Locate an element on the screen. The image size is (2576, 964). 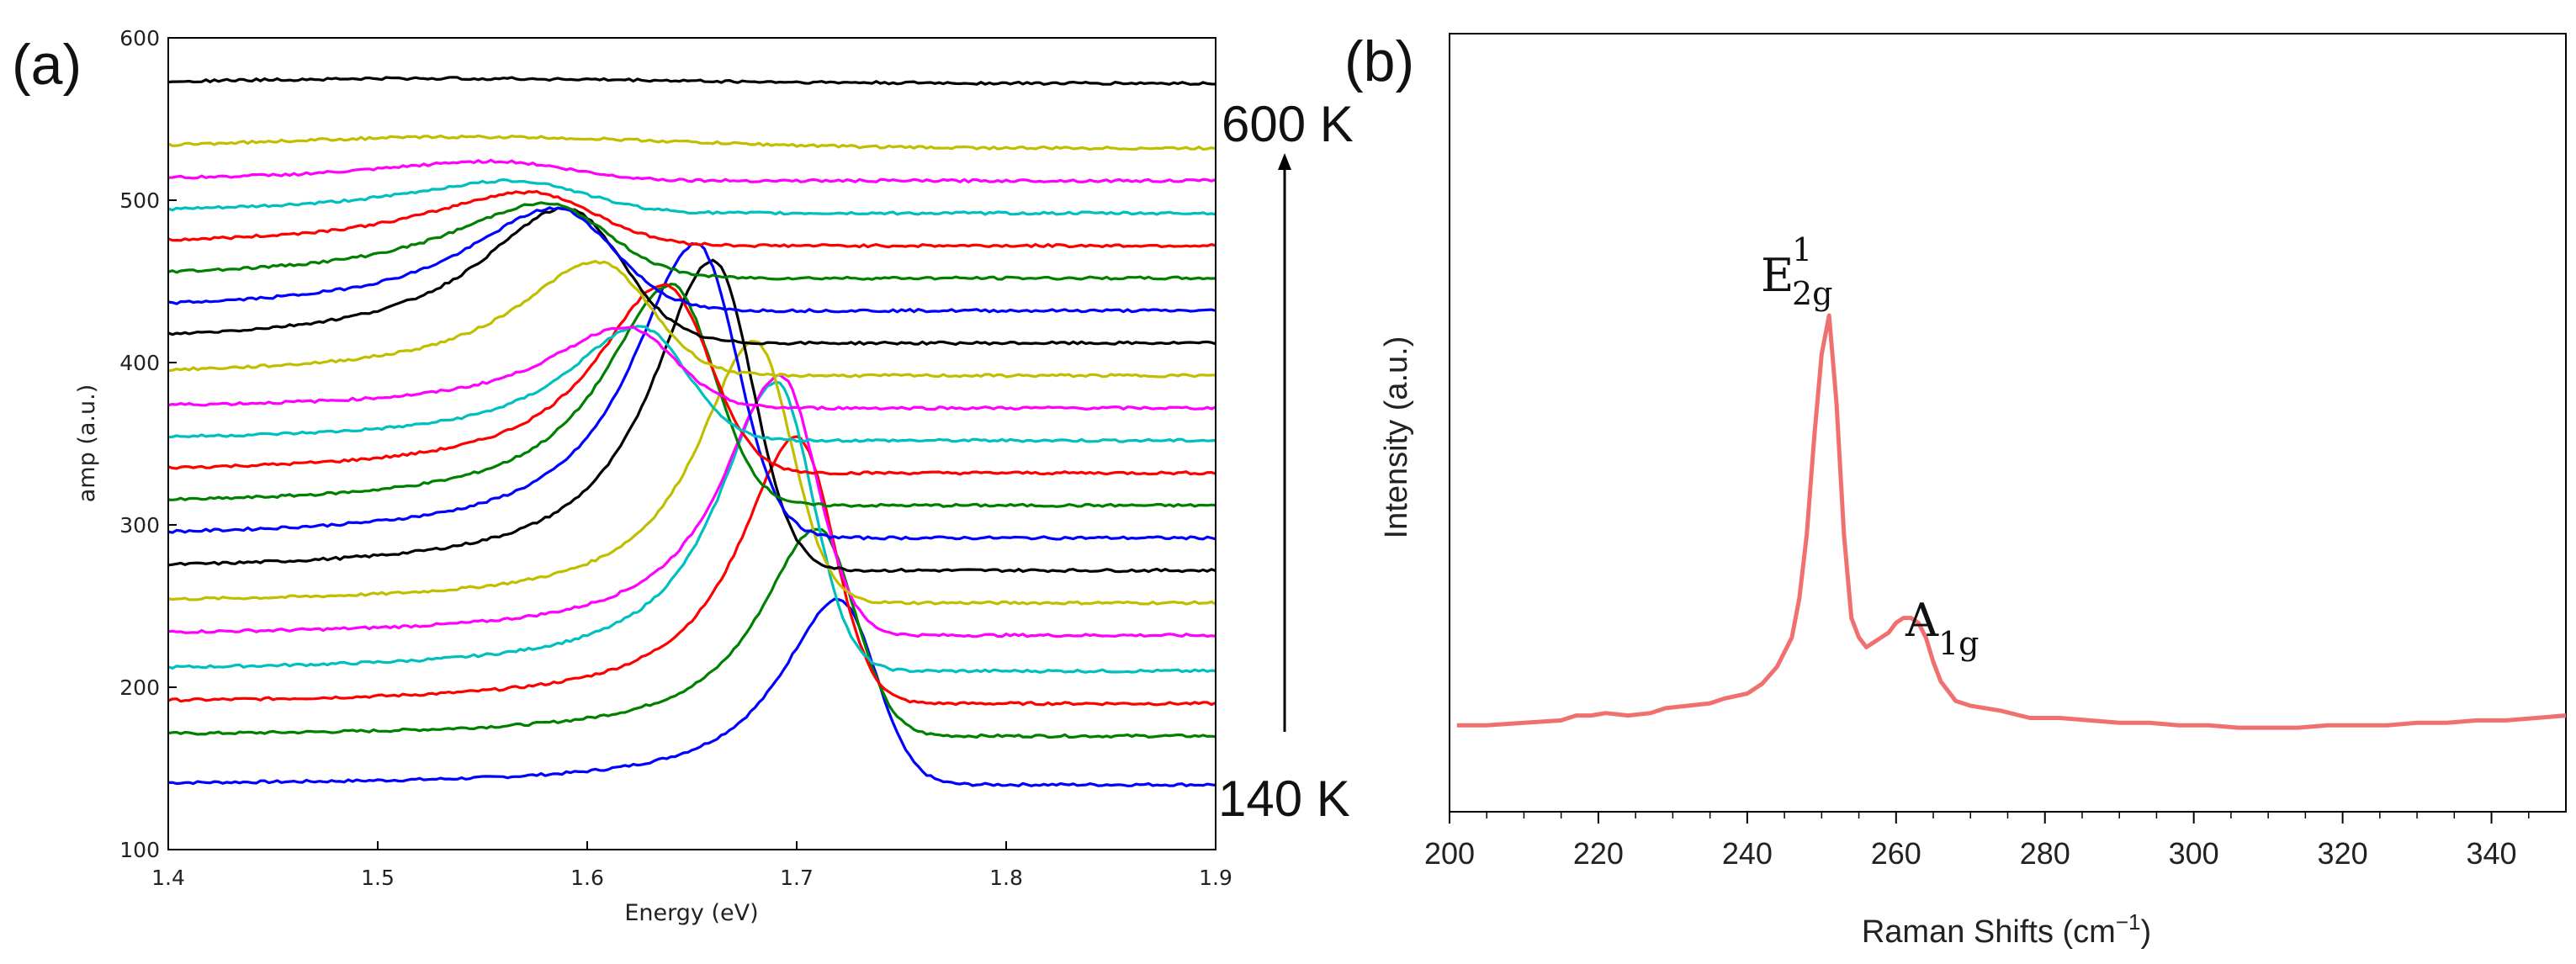
panel-a-x-tick-label: 1.5 is located at coordinates (378, 878).